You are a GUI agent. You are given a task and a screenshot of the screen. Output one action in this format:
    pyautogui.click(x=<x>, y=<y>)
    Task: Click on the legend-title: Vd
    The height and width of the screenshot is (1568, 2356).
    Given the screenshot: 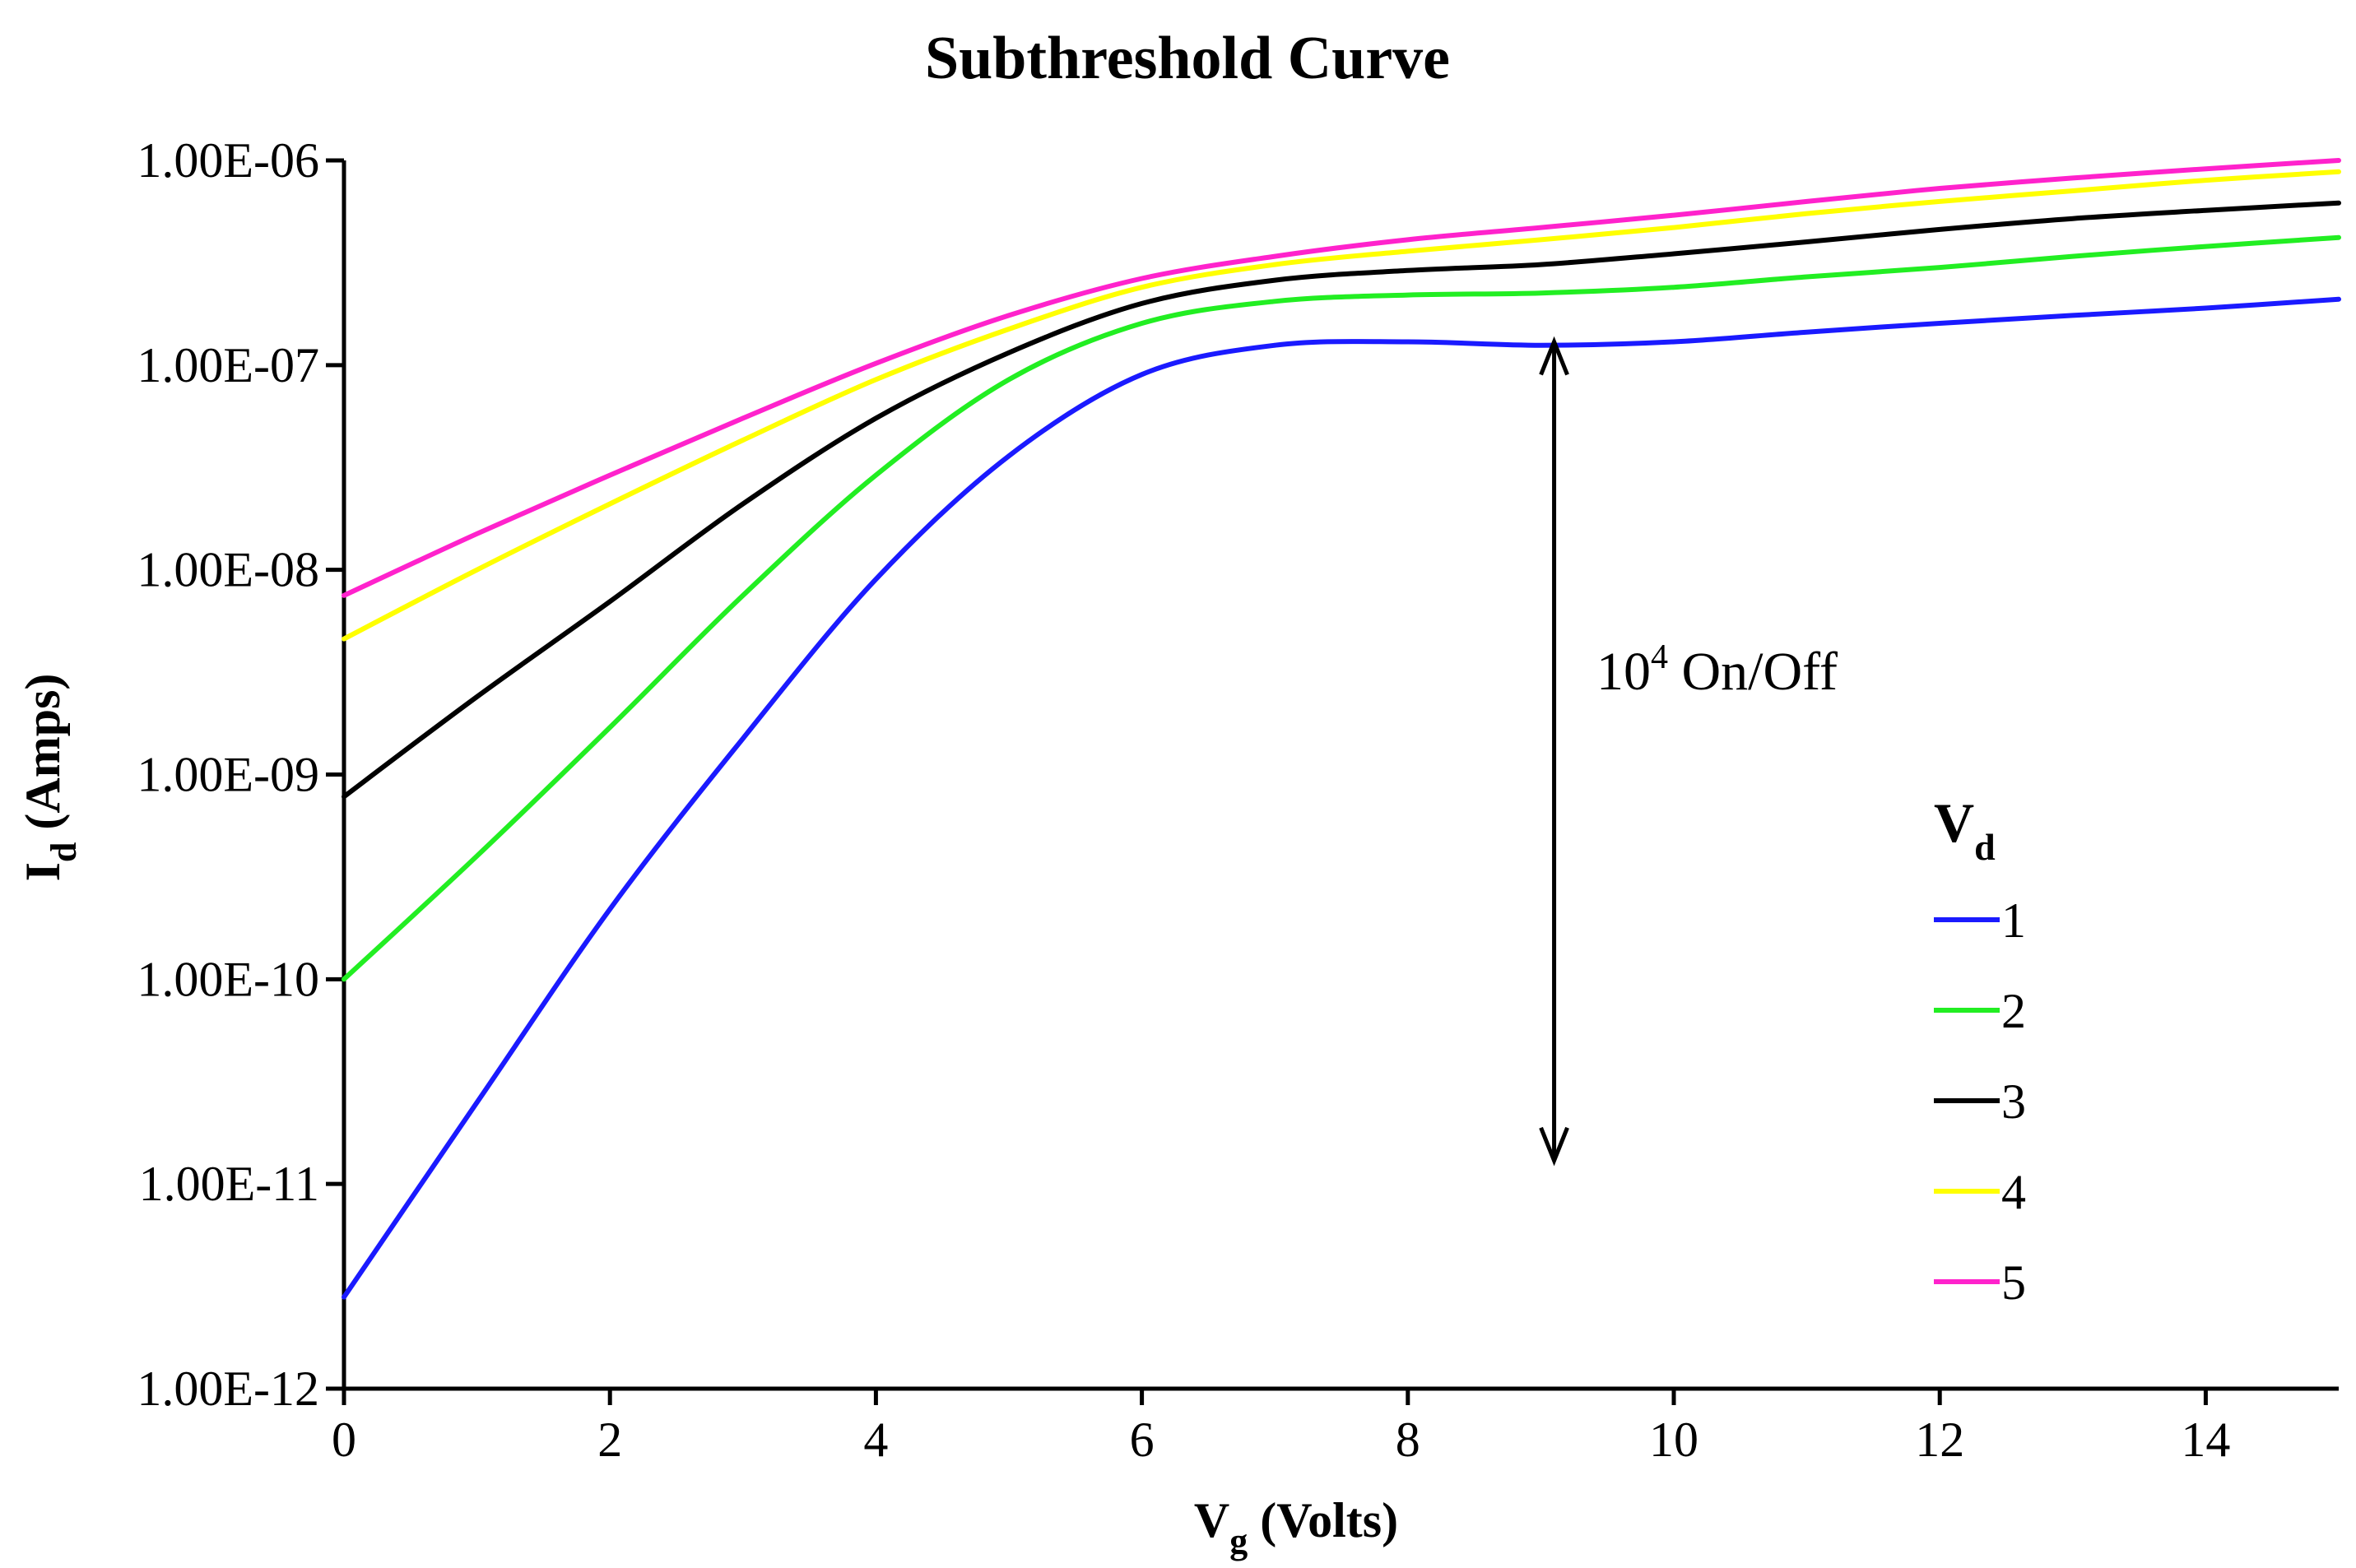 What is the action you would take?
    pyautogui.click(x=1965, y=829)
    